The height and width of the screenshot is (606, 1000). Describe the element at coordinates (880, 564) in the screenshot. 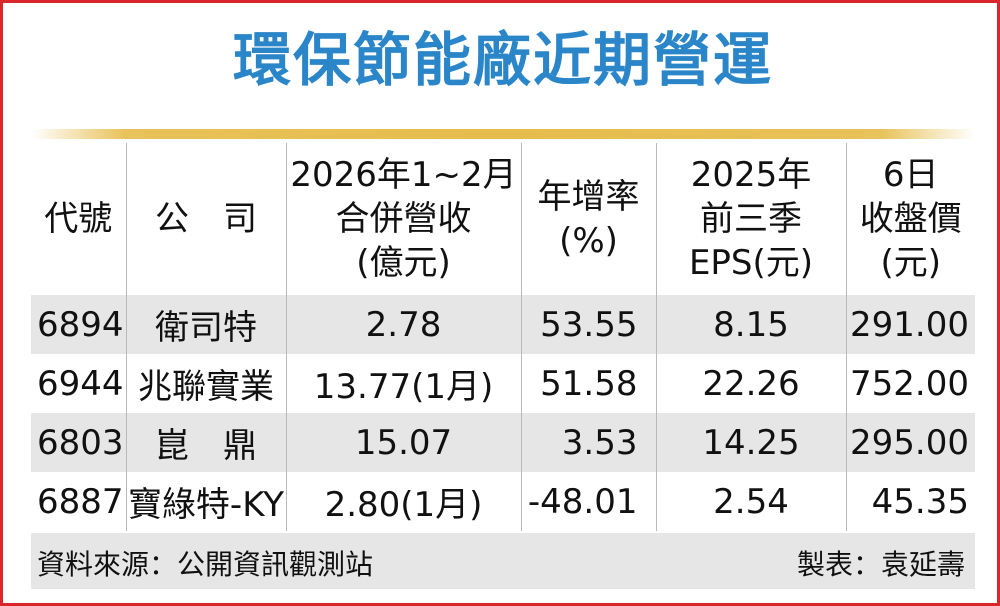

I see `maker-credit: 製表：袁延壽` at that location.